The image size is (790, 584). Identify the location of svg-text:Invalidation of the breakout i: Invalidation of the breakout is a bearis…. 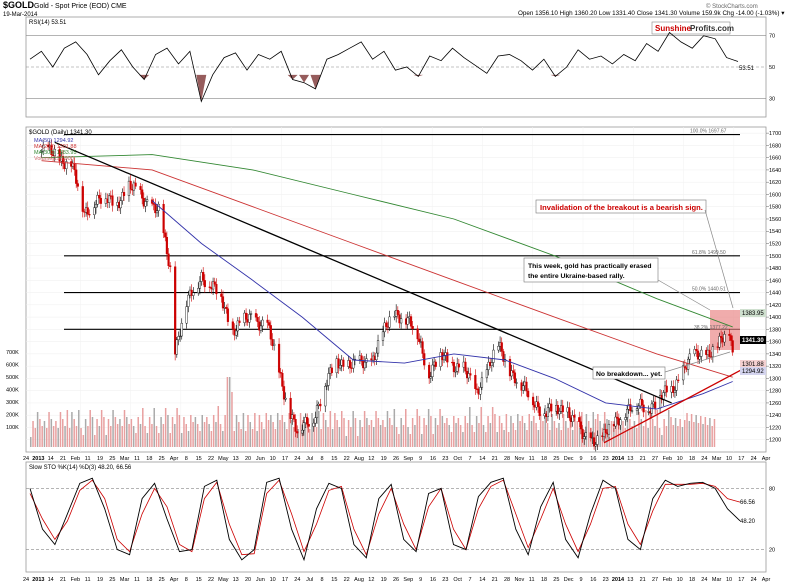
(621, 207).